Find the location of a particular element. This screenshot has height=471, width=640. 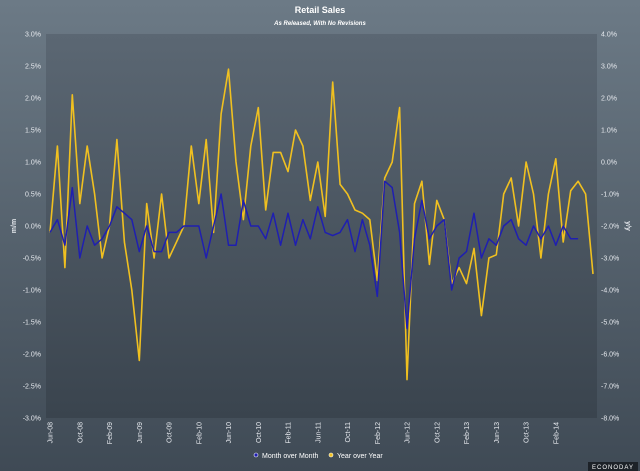

y-tick-left: -0.5% is located at coordinates (32, 259).